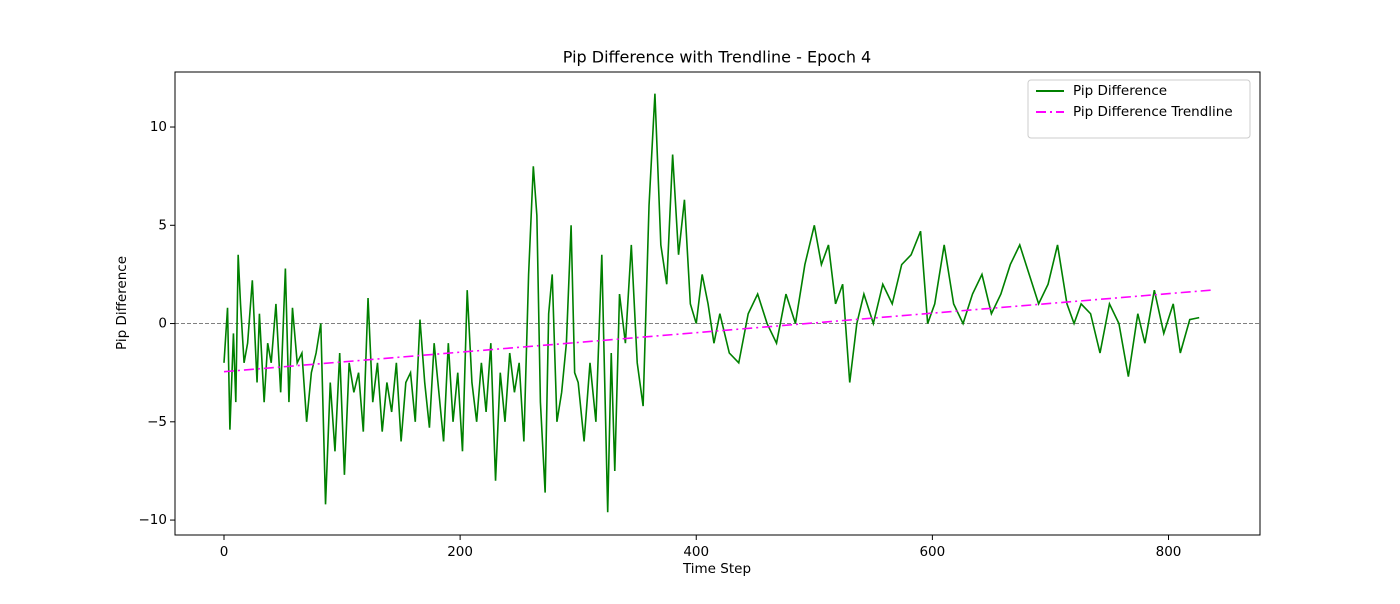 This screenshot has height=604, width=1400. Describe the element at coordinates (716, 569) in the screenshot. I see `x-axis-label: Time Step` at that location.